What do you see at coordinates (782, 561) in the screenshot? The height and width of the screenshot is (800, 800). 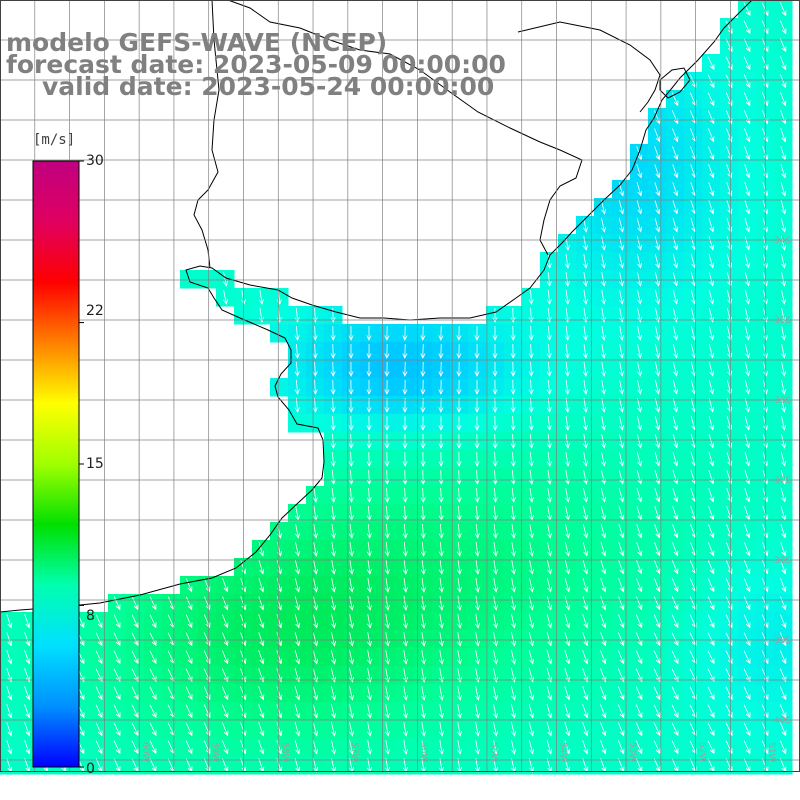 I see `latitude-label: 38S` at bounding box center [782, 561].